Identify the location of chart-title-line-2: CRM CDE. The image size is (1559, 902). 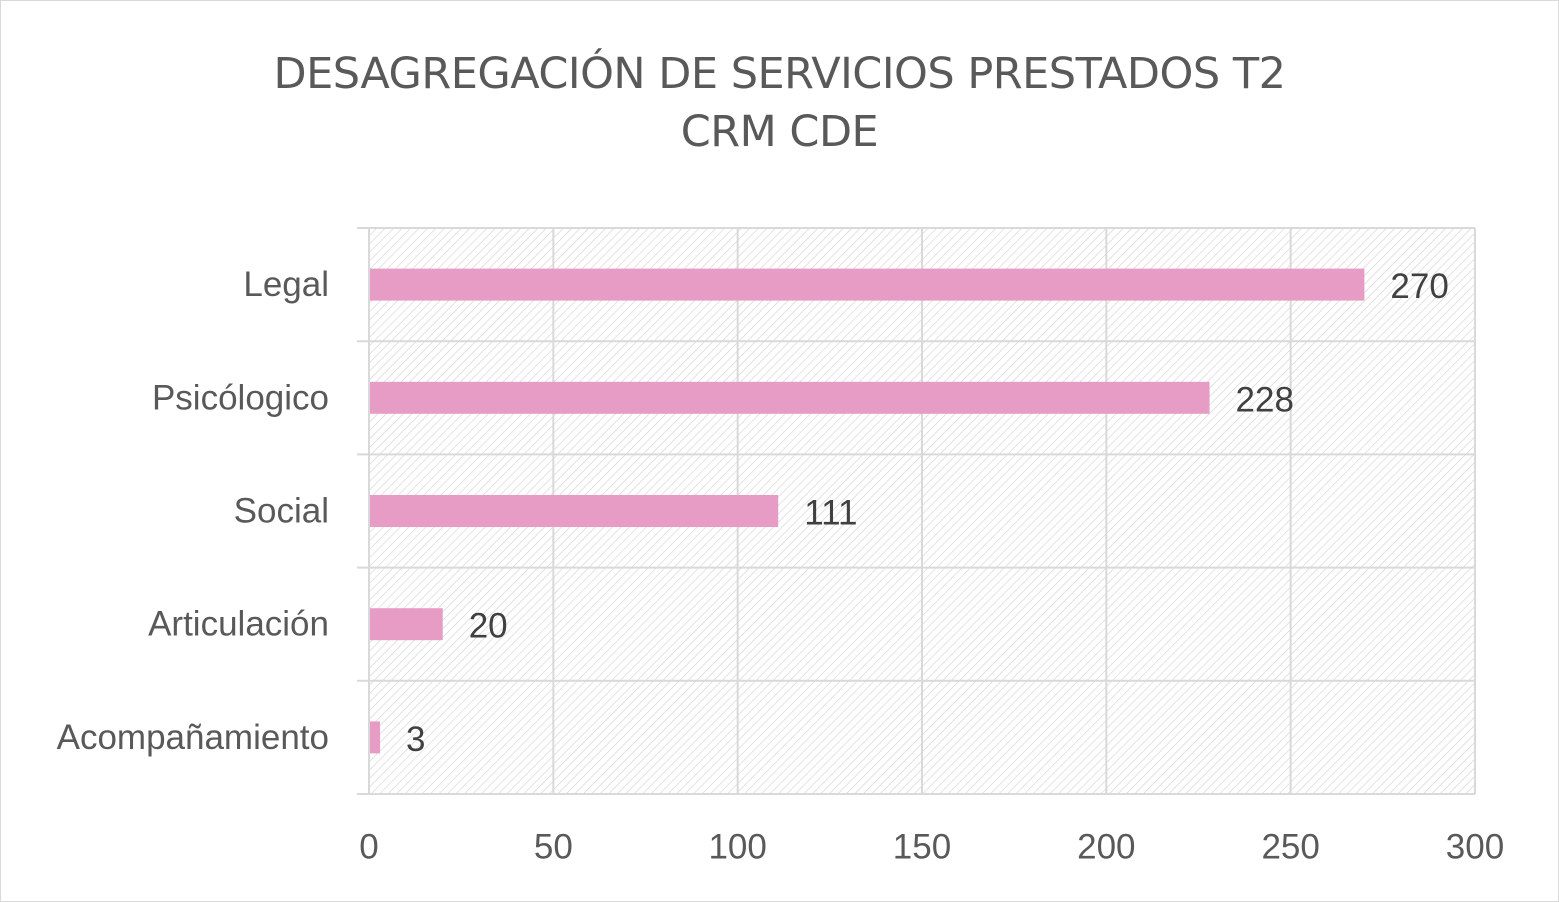
(779, 132).